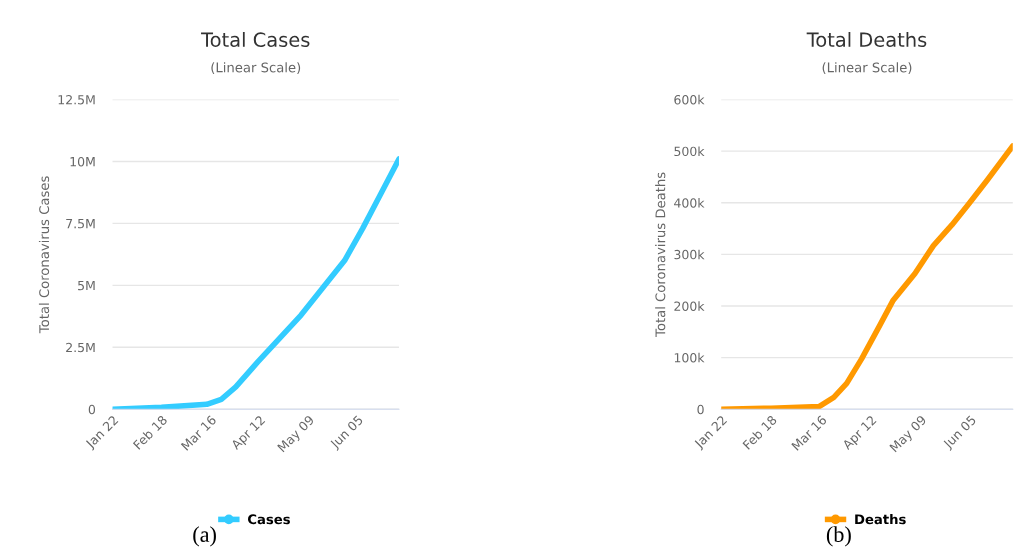 The width and height of the screenshot is (1023, 553). I want to click on y-tick-label: 7.5M, so click(80, 224).